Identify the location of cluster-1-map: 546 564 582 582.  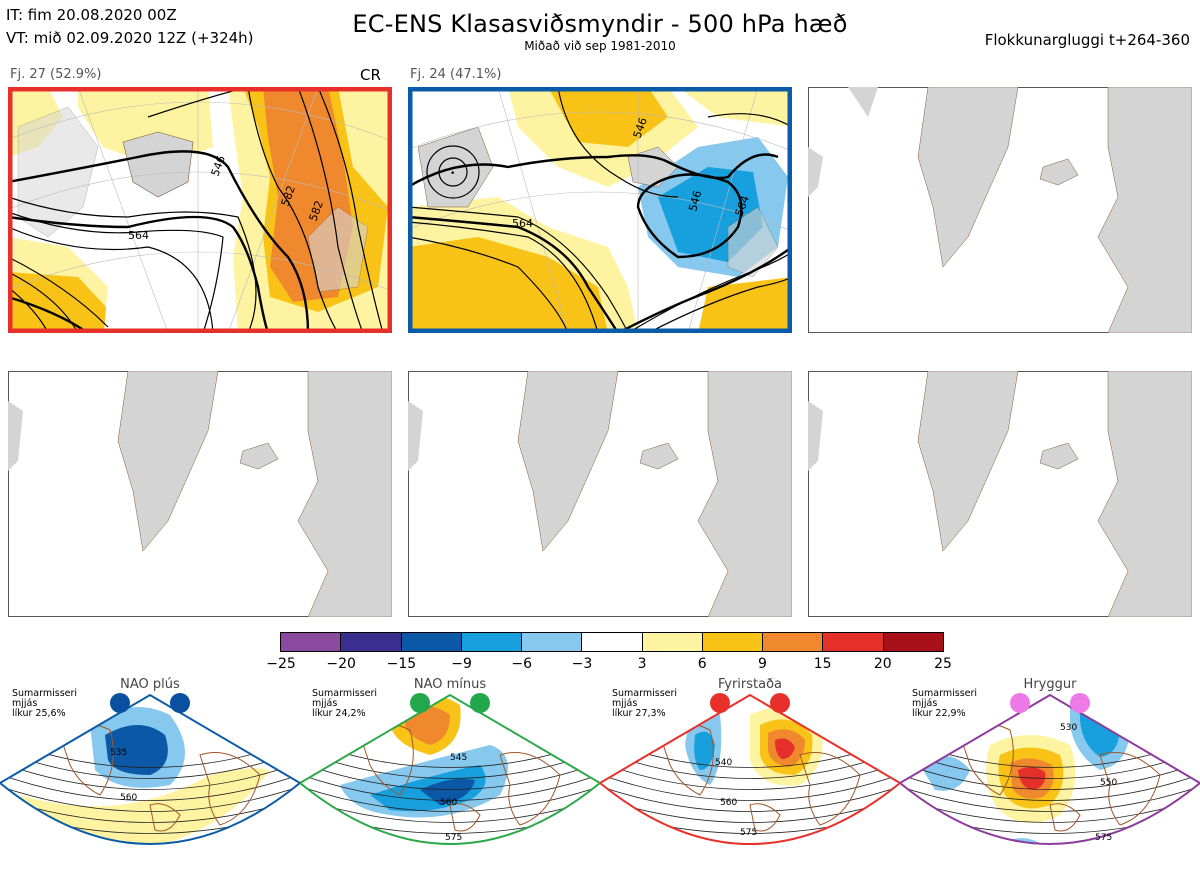
(200, 216).